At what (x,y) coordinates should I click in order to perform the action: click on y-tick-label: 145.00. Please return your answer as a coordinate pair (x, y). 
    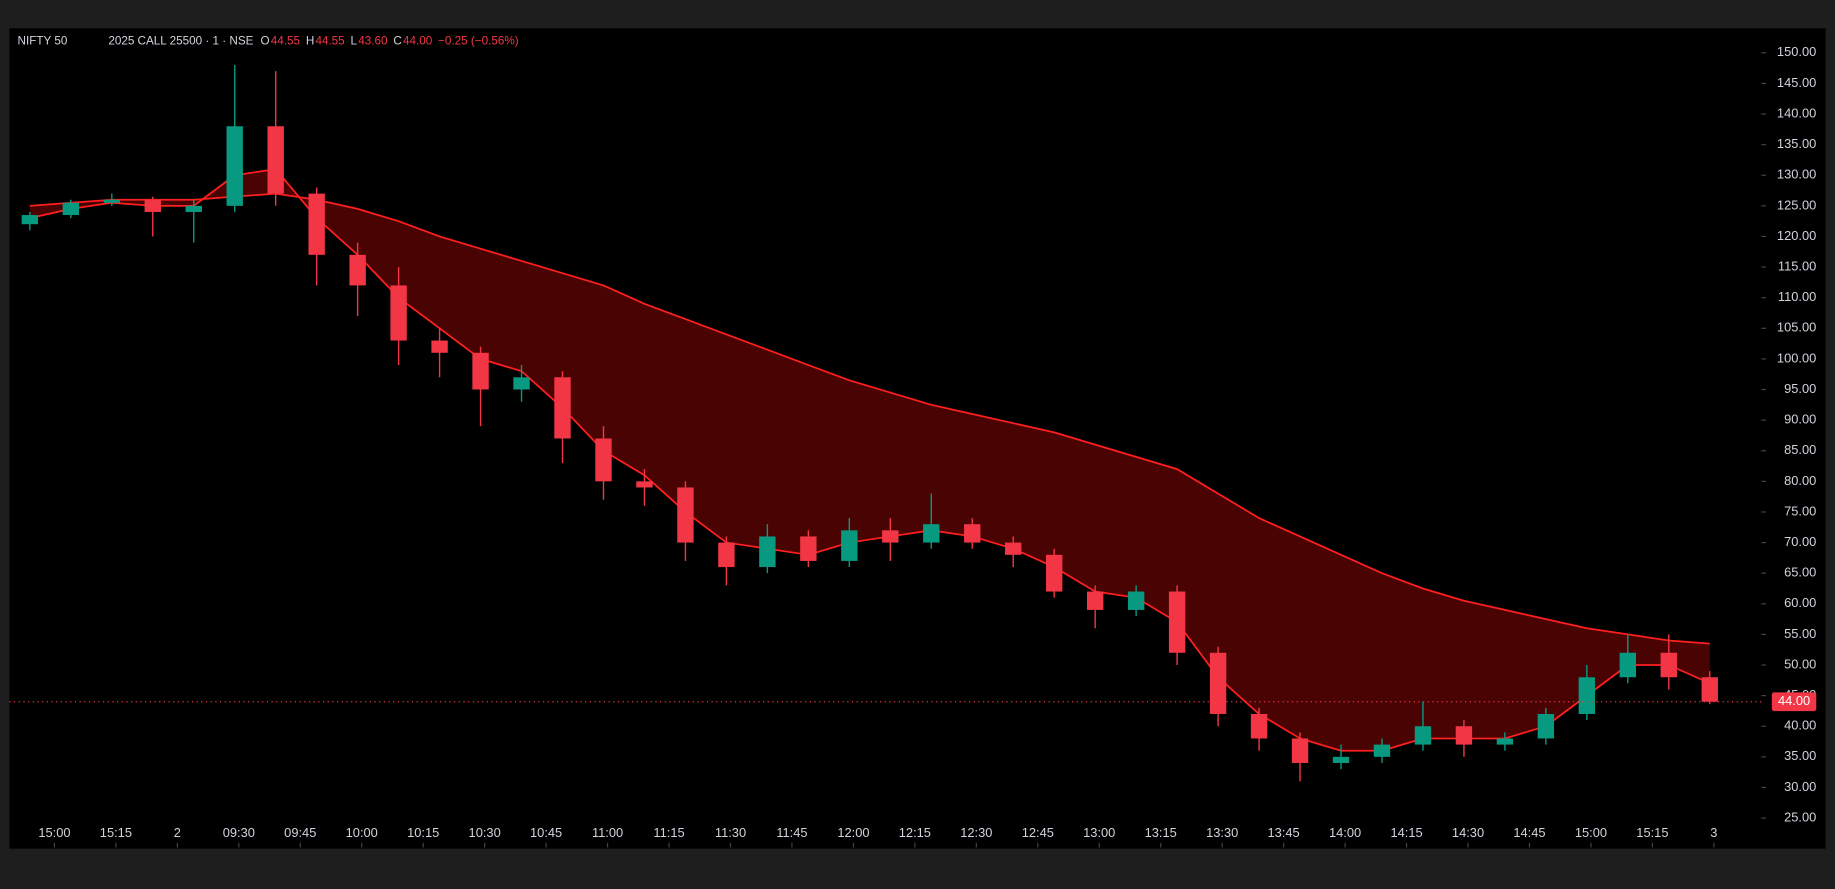
    Looking at the image, I should click on (1796, 82).